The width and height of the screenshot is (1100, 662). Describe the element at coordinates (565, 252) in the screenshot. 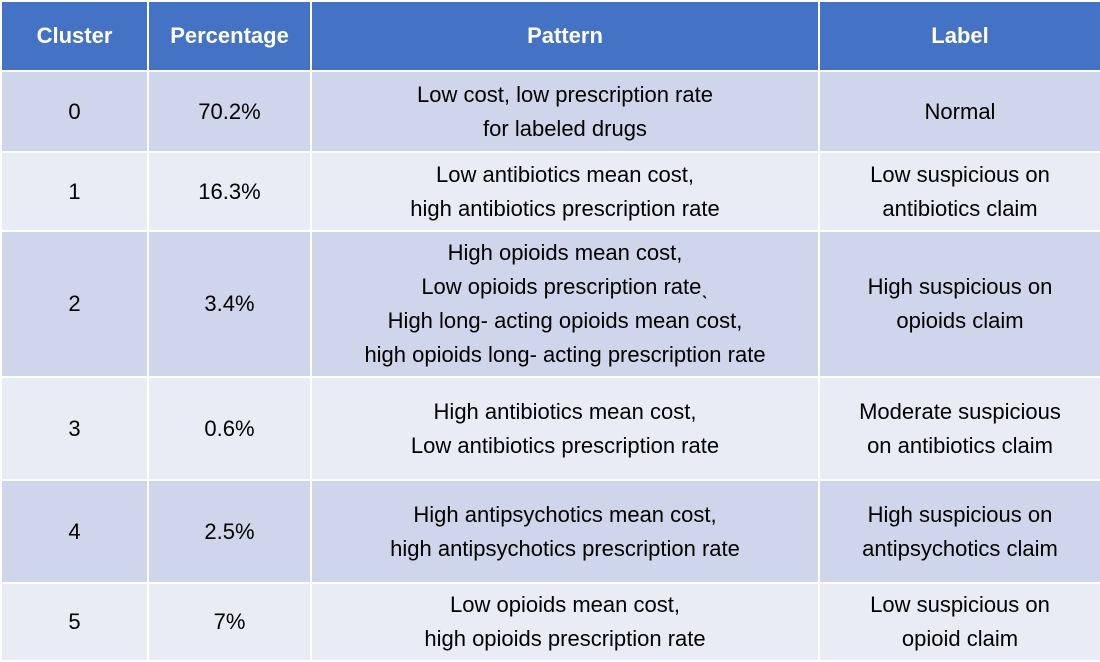

I see `pattern-line: High opioids mean cost,` at that location.